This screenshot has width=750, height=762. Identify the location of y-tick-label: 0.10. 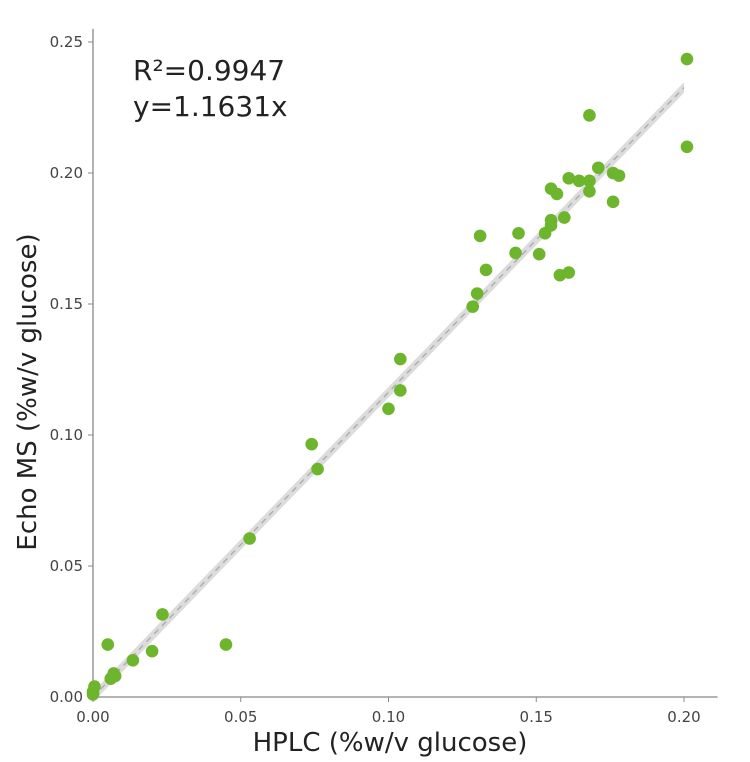
(66, 435).